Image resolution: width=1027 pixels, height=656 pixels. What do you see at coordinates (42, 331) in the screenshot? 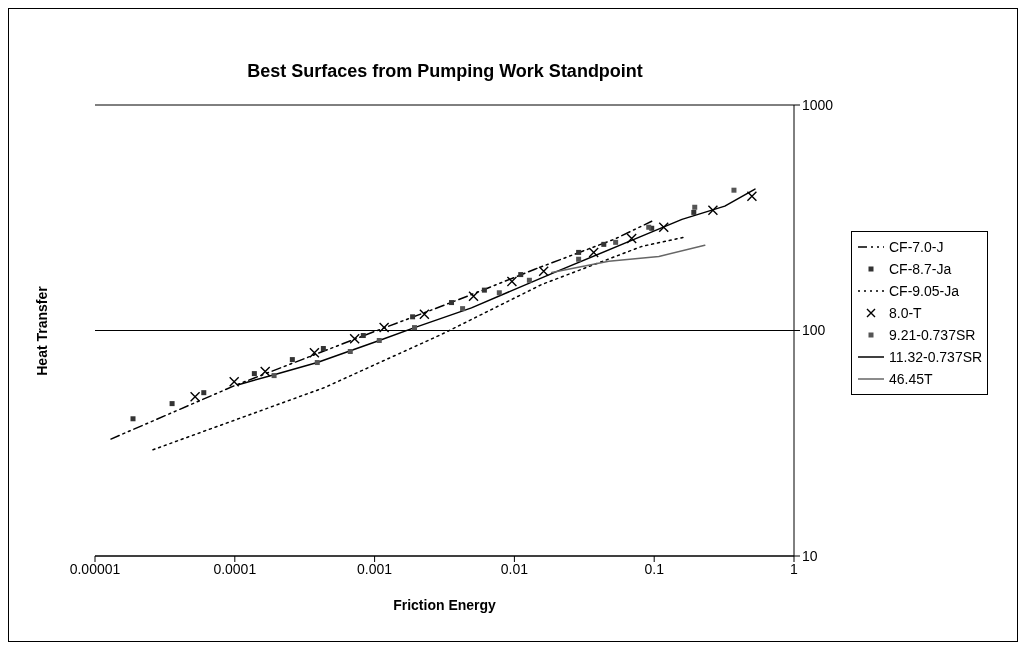
I see `y-axis-title: Heat Transfer` at bounding box center [42, 331].